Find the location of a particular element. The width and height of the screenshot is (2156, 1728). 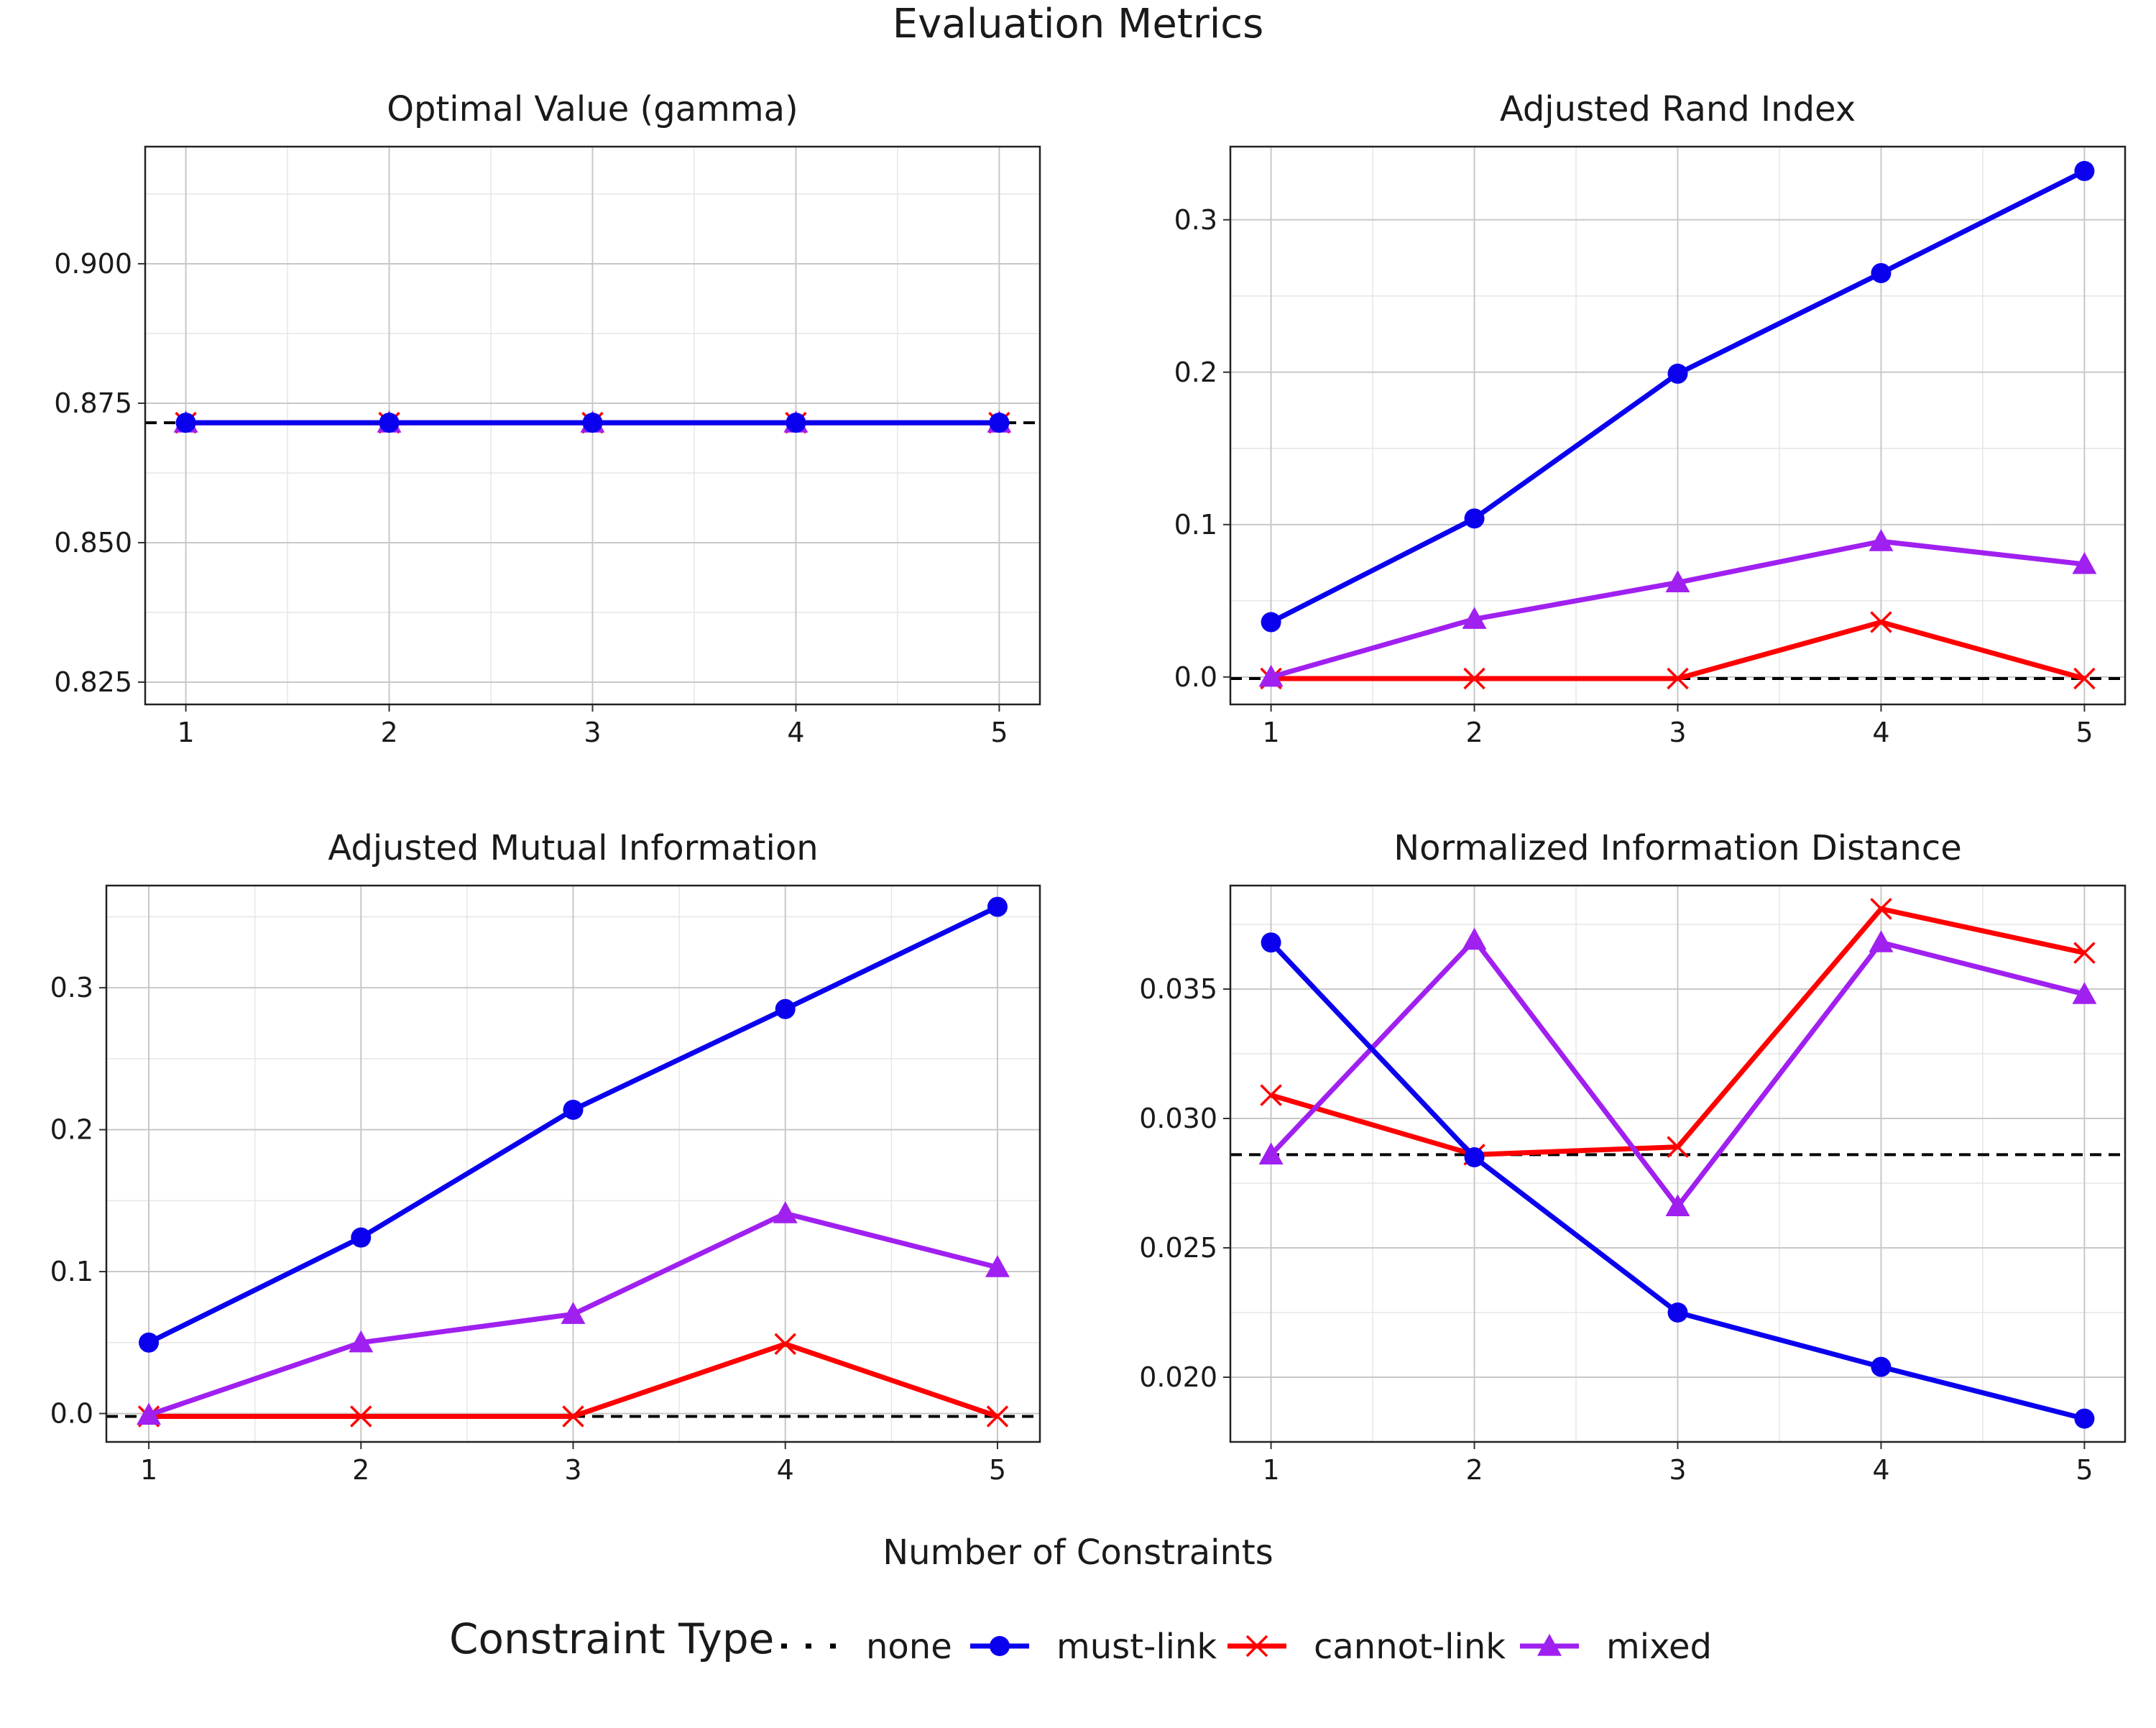

figure-title: Evaluation Metrics is located at coordinates (1078, 24).